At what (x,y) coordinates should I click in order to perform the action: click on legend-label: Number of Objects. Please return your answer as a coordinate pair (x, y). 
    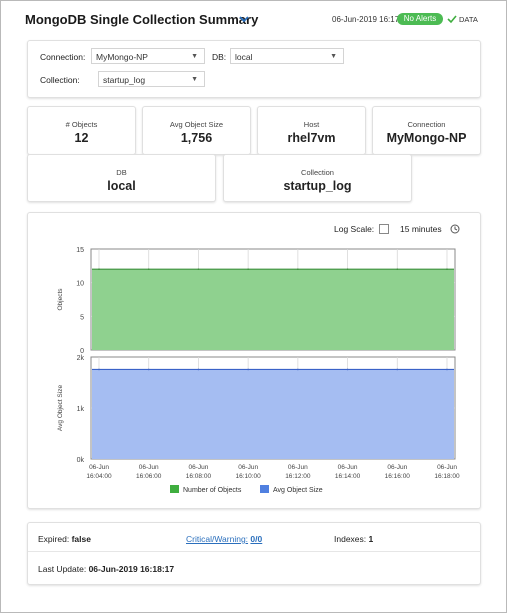
    Looking at the image, I should click on (212, 490).